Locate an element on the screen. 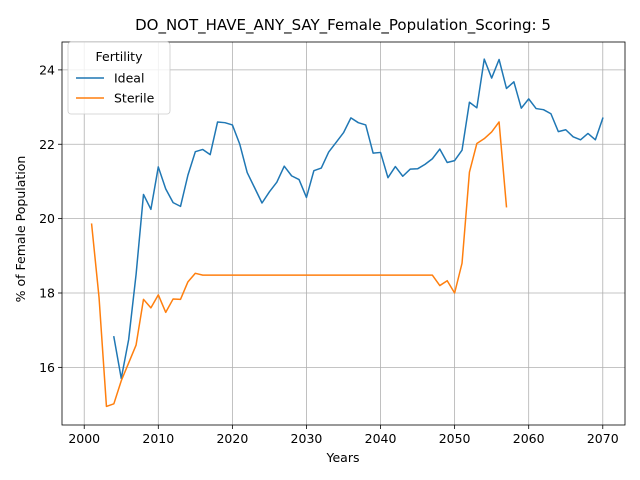 The width and height of the screenshot is (640, 480). x-tick-label: 2020 is located at coordinates (232, 438).